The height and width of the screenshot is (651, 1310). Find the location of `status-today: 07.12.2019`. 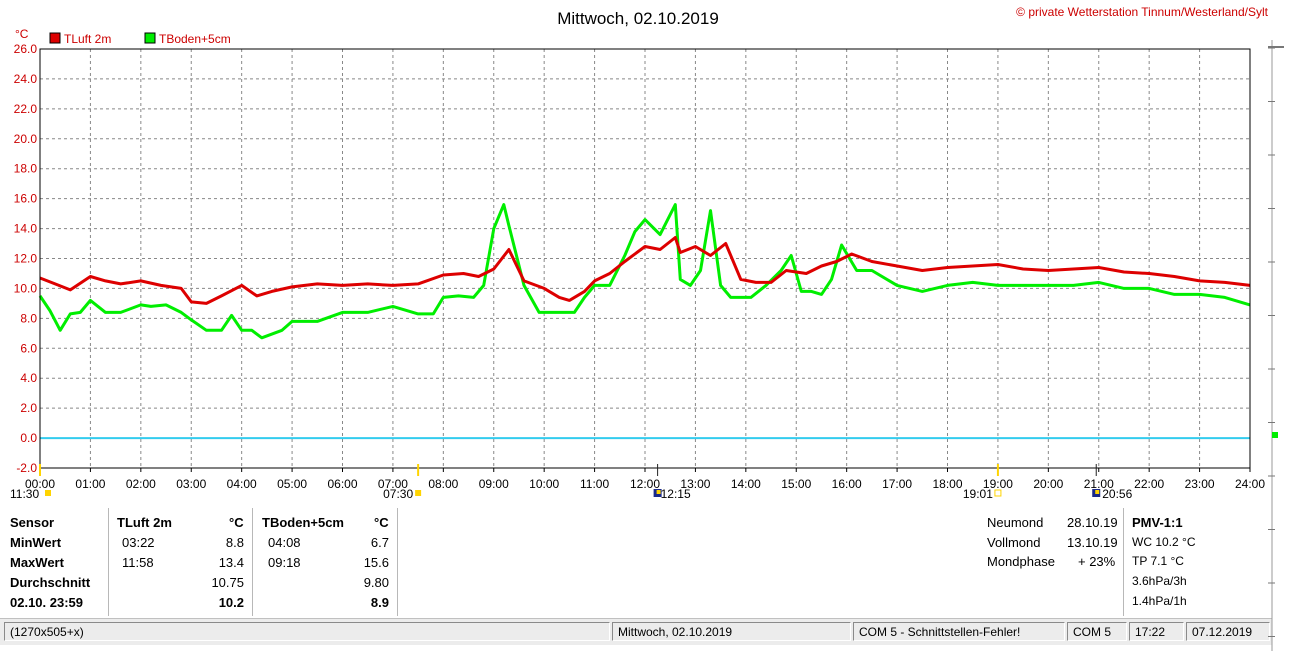

status-today: 07.12.2019 is located at coordinates (1228, 631).